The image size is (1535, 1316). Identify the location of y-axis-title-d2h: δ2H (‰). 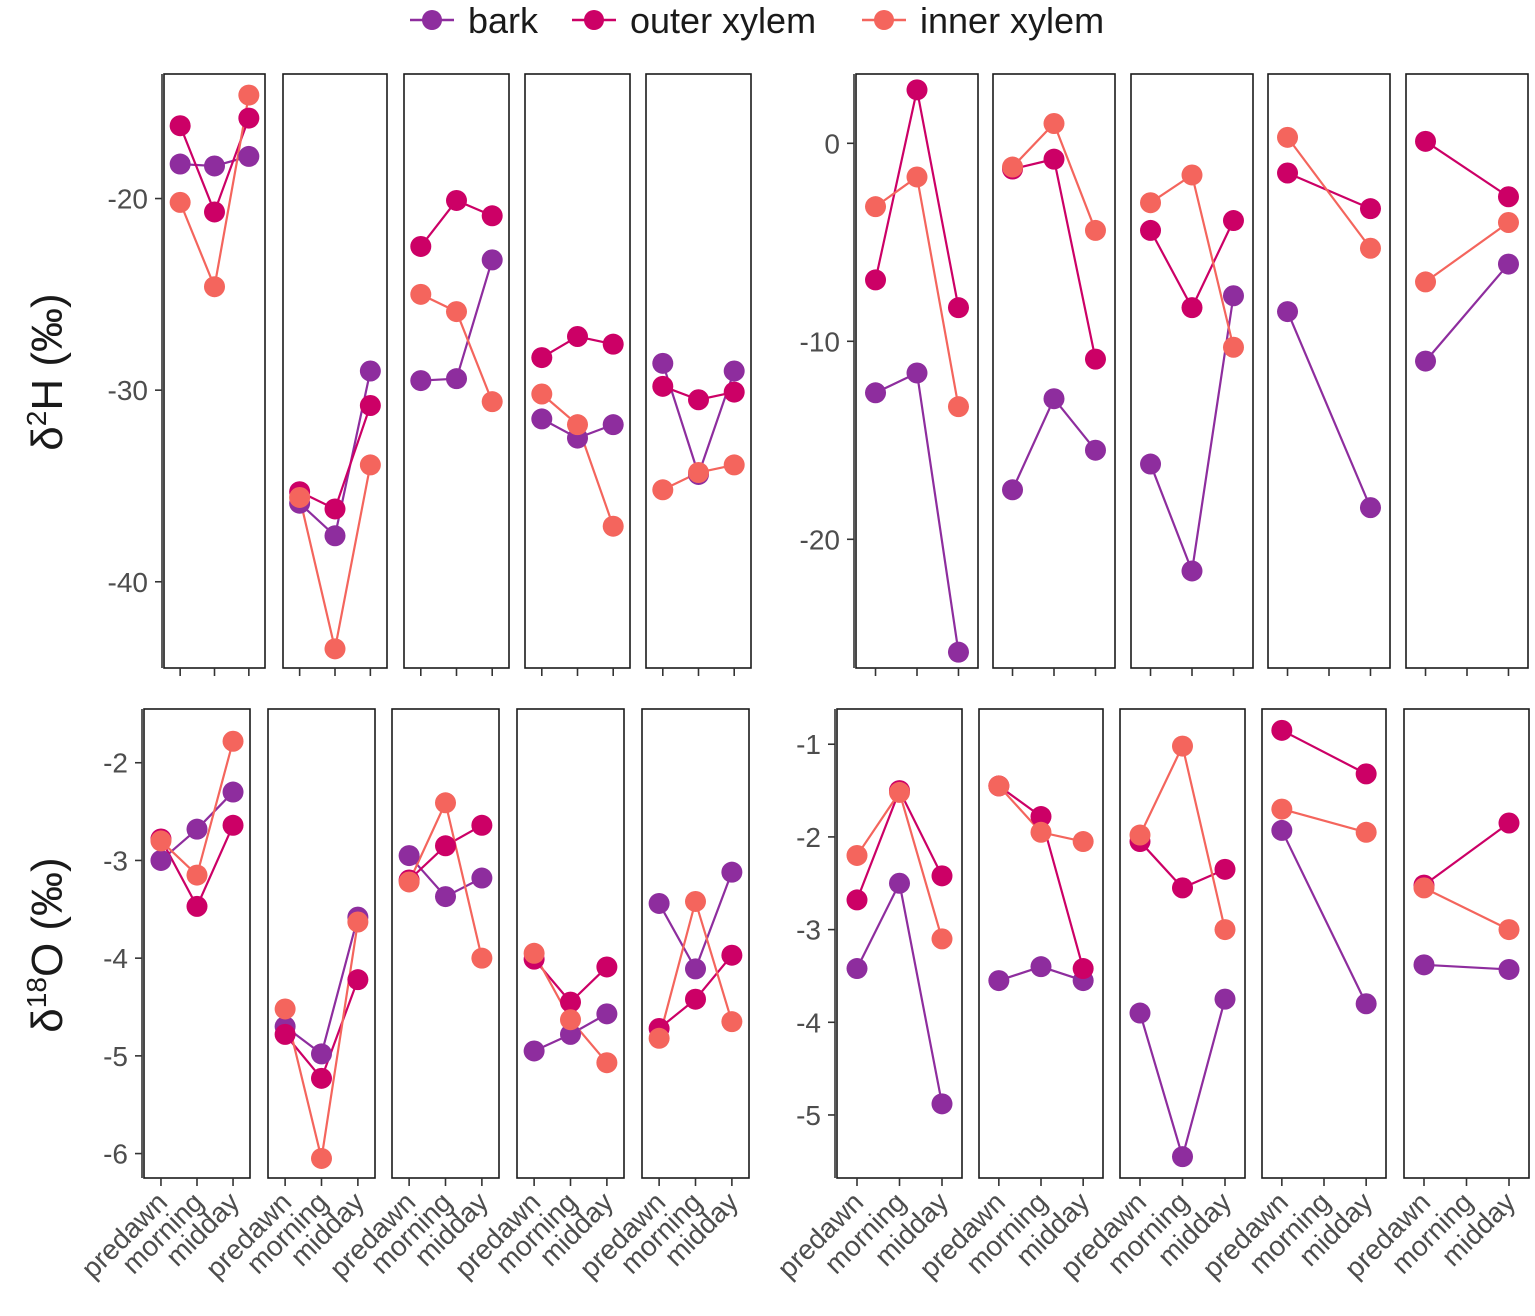
(46, 371).